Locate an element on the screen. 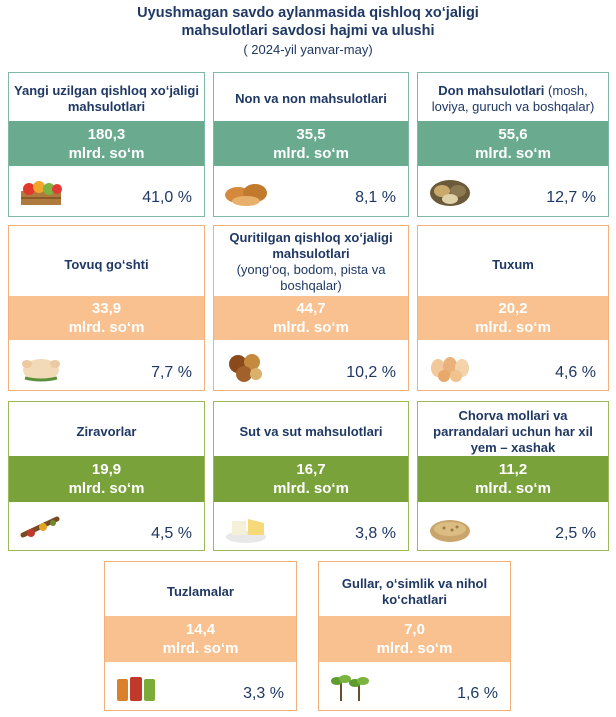  value: 19,9 is located at coordinates (106, 469).